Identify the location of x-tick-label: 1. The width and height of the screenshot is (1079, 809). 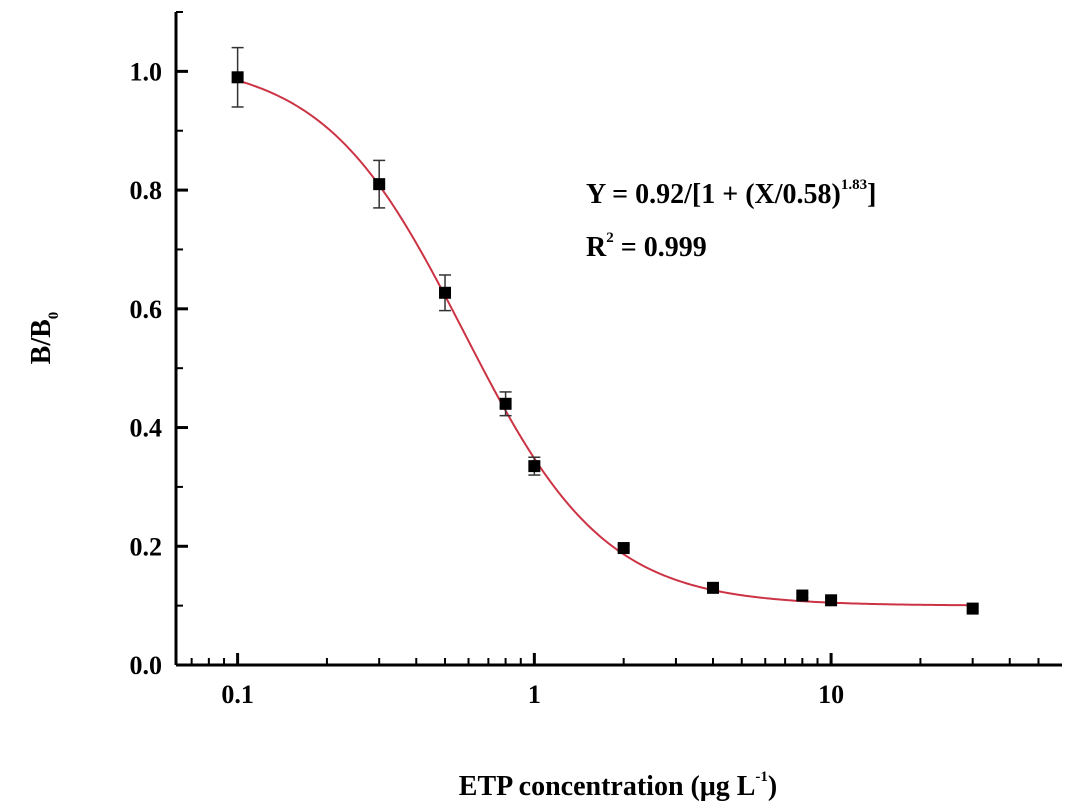
(534, 694).